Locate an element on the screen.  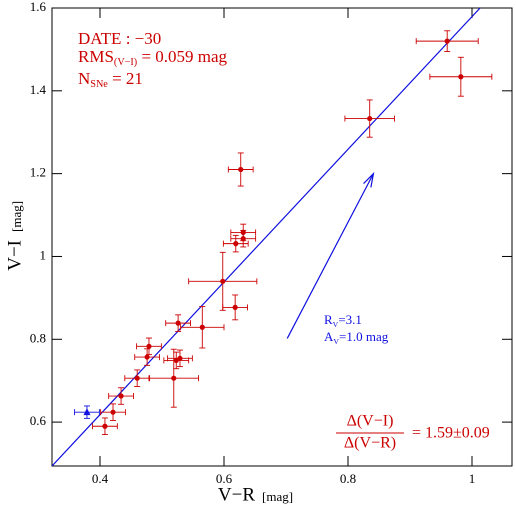
arrow-label-rv-rest: =3.1 is located at coordinates (350, 319).